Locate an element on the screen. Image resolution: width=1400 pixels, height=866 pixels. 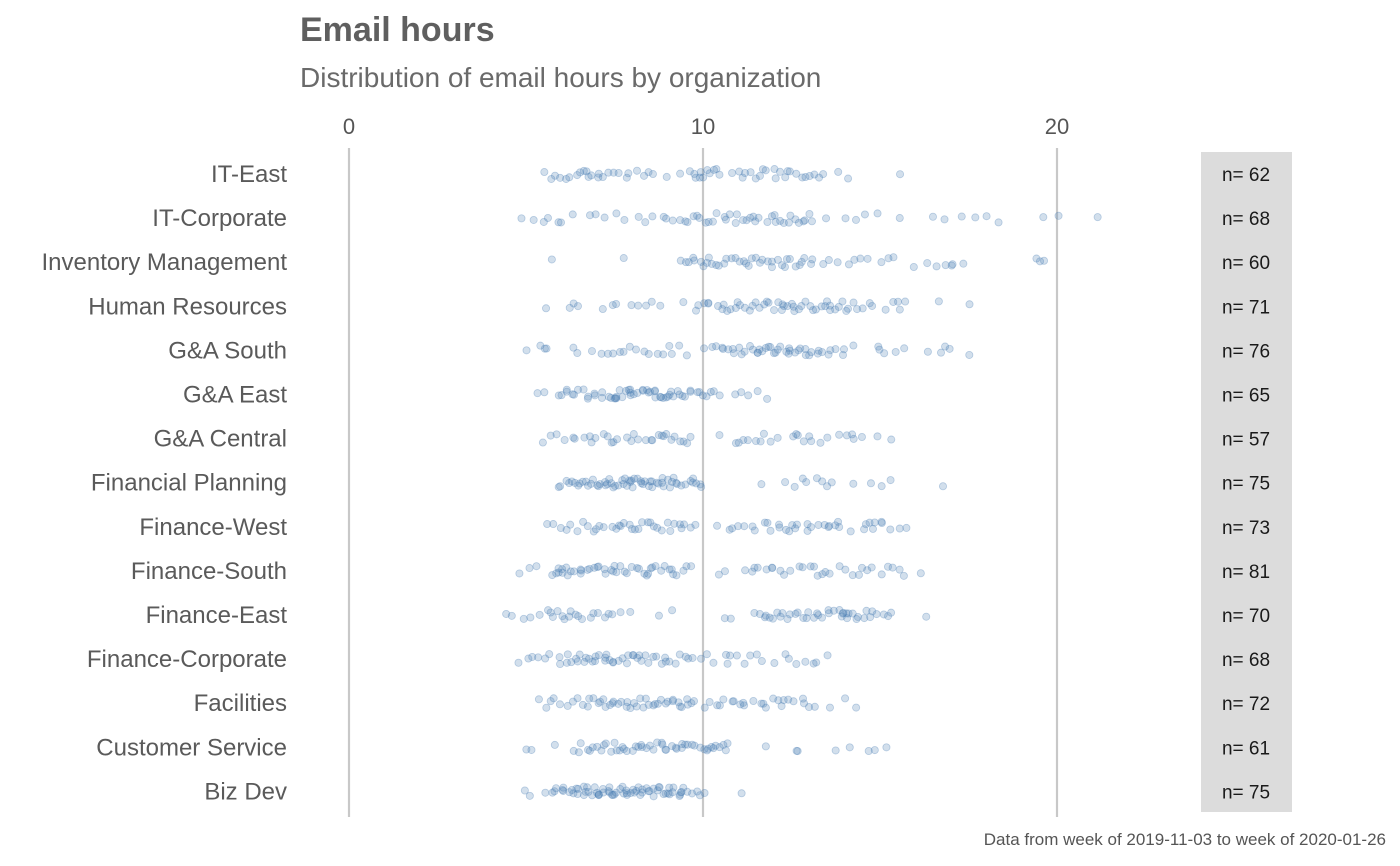
category-label: Facilities is located at coordinates (240, 703).